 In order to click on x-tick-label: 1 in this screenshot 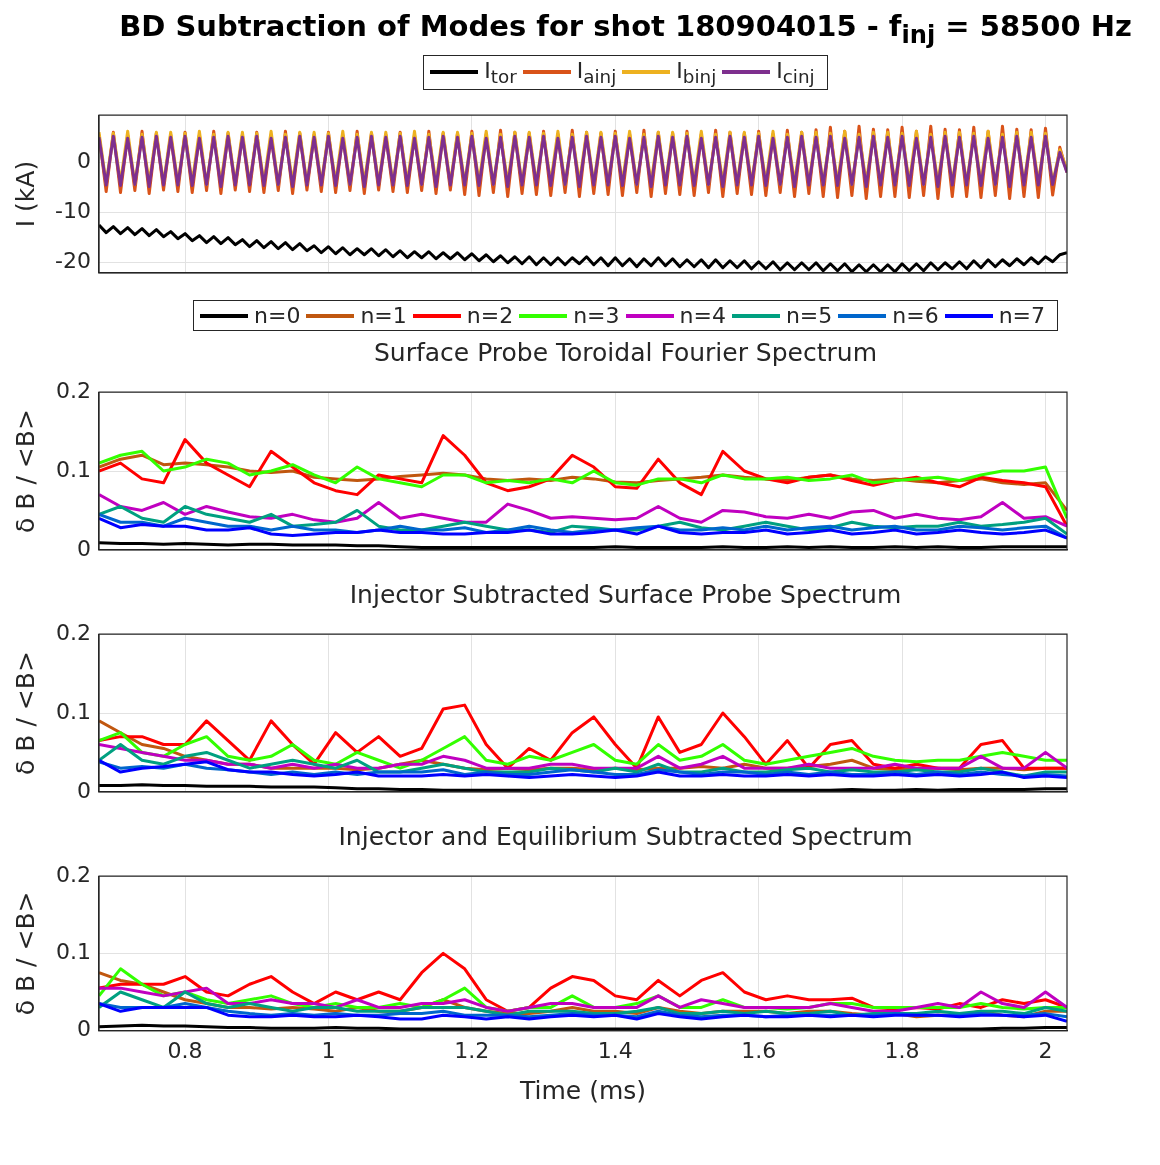, I will do `click(328, 1050)`.